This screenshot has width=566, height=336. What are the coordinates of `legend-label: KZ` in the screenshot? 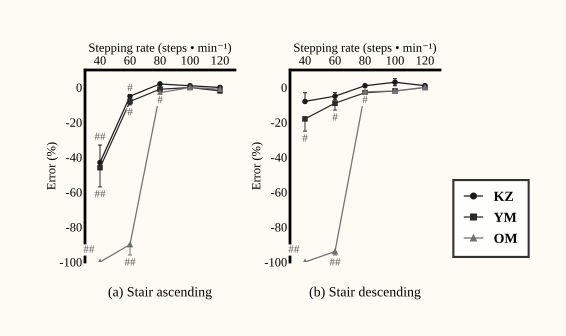 It's located at (503, 196).